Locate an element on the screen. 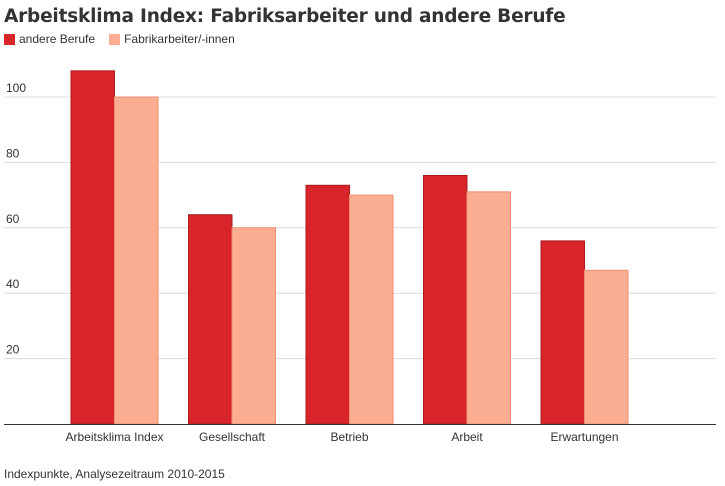 Image resolution: width=725 pixels, height=486 pixels. y-tick-label-100: 100 is located at coordinates (16, 88).